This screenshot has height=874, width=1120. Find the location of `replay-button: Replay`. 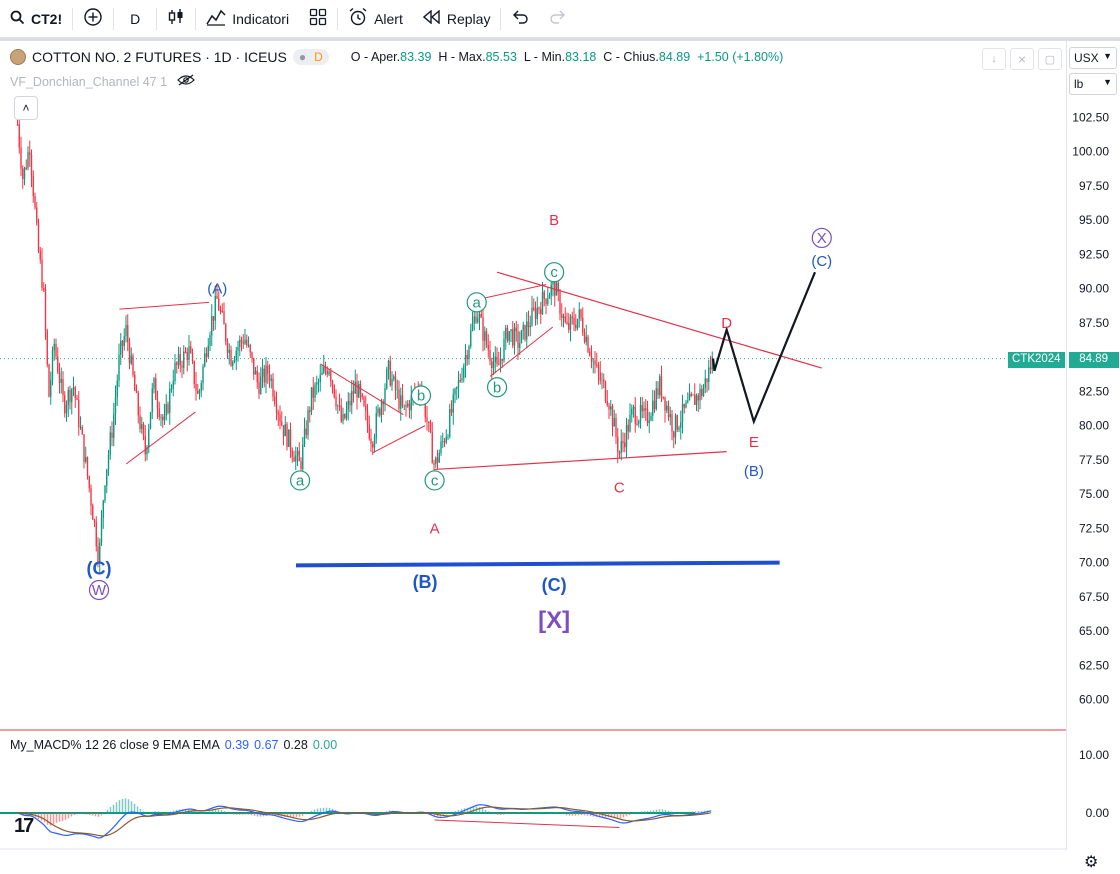

replay-button: Replay is located at coordinates (457, 19).